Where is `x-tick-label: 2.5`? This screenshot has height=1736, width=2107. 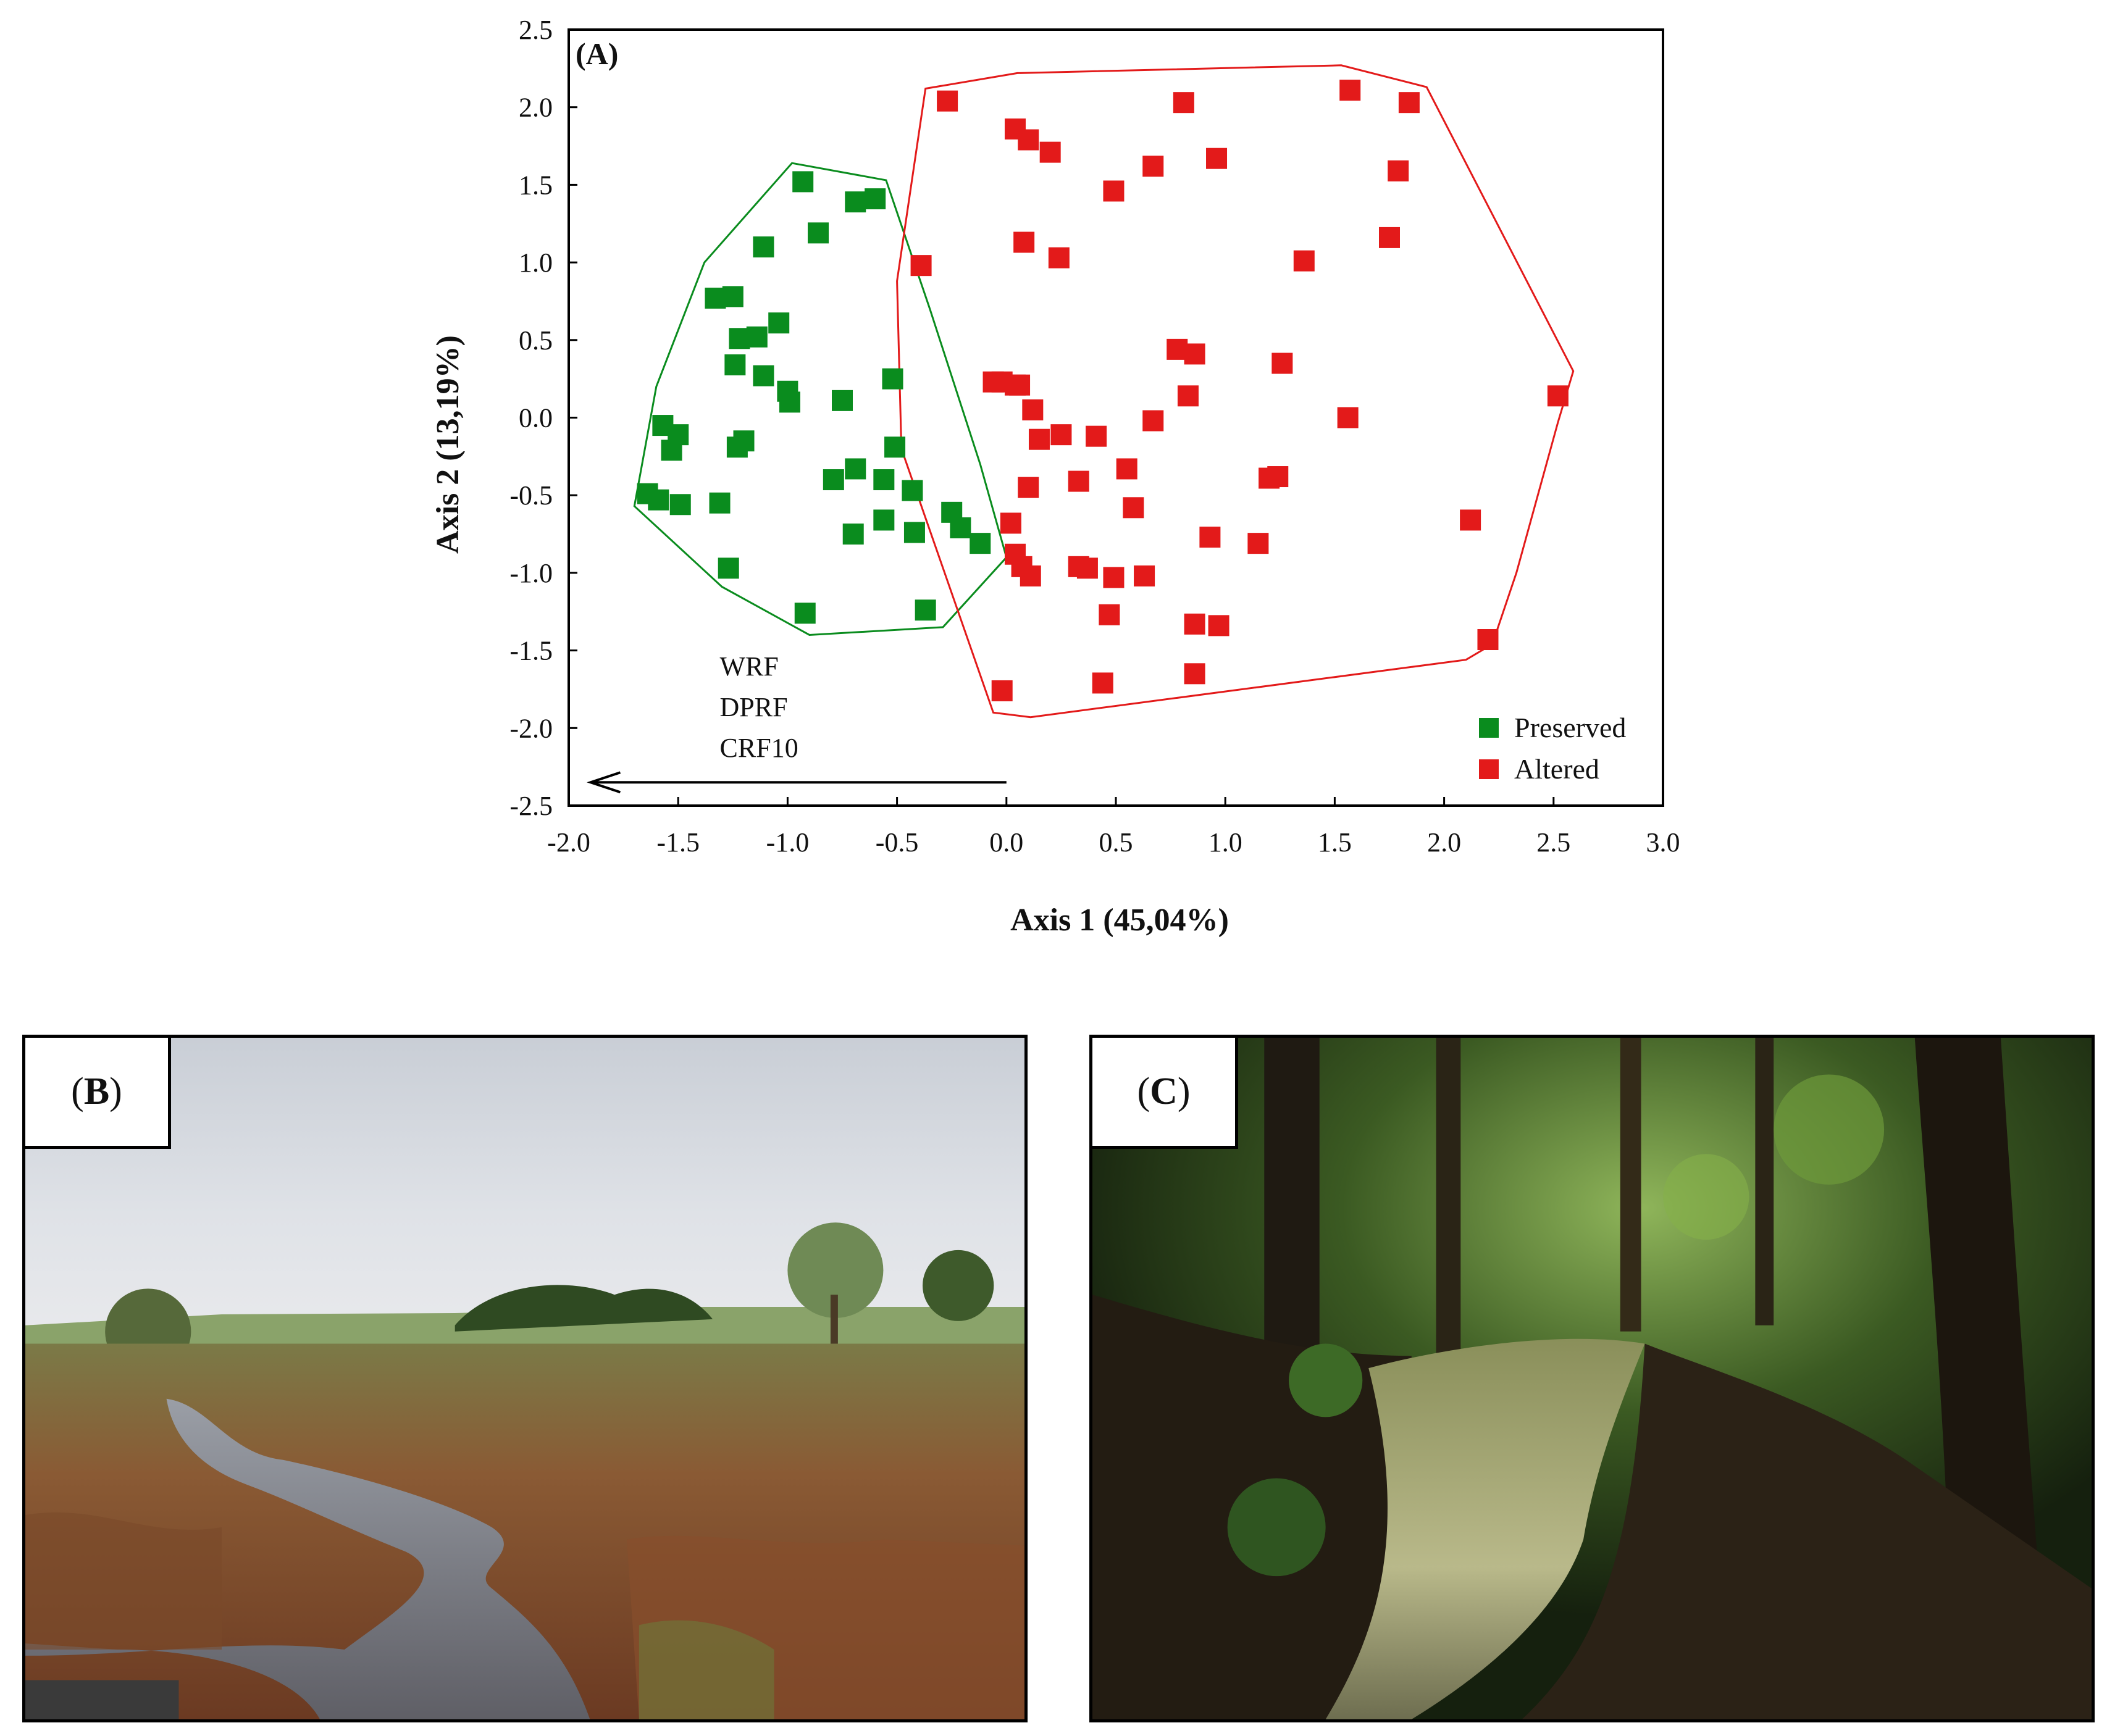 x-tick-label: 2.5 is located at coordinates (1553, 842).